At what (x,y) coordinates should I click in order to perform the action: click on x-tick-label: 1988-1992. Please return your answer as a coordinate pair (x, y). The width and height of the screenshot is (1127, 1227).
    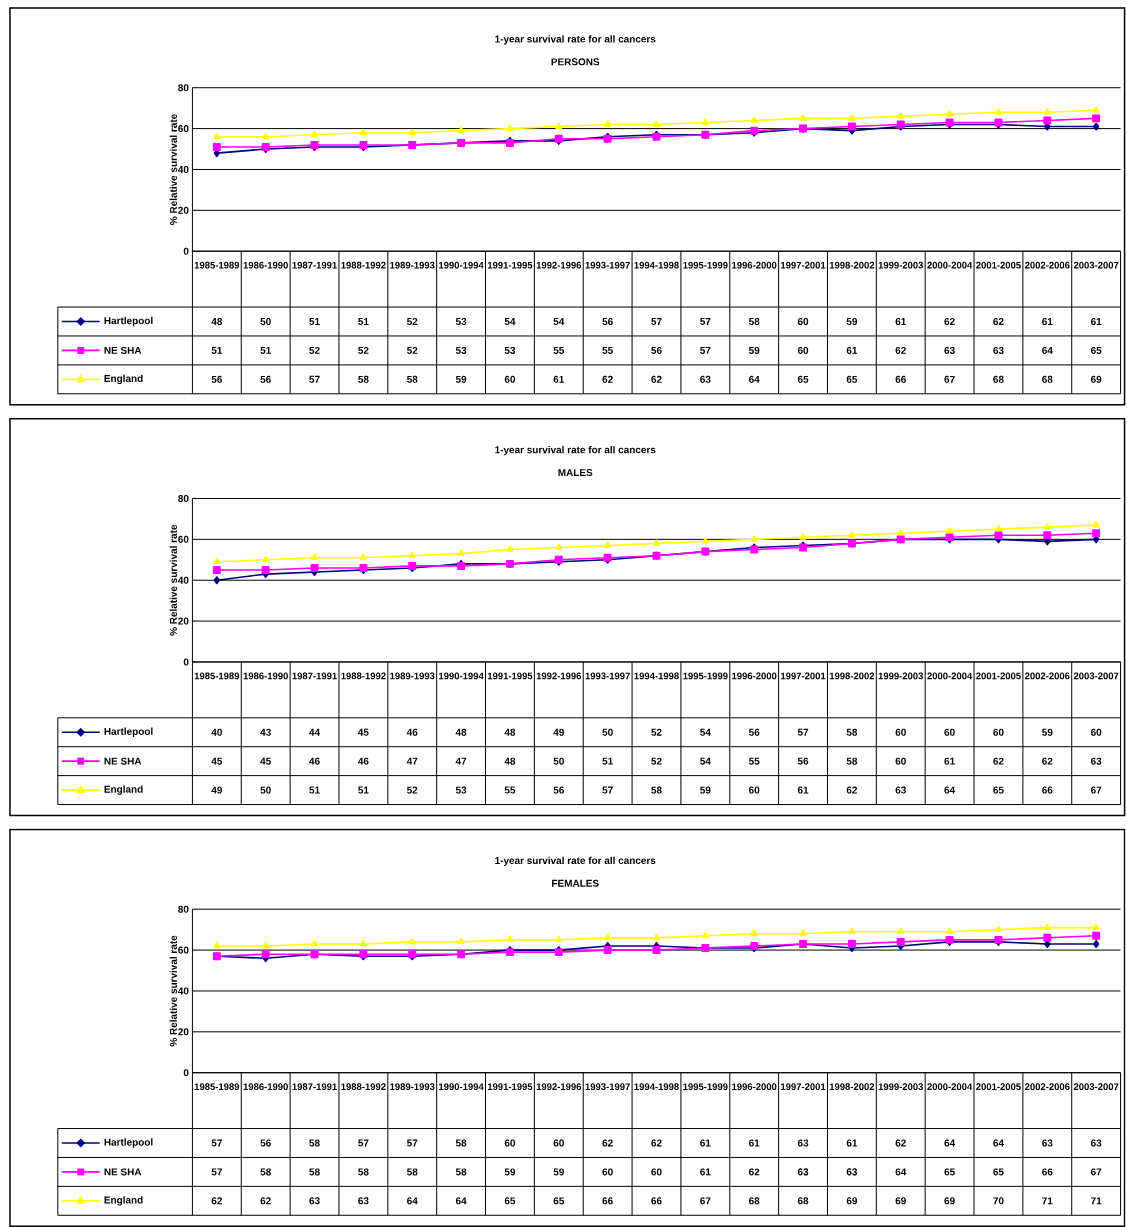
    Looking at the image, I should click on (363, 265).